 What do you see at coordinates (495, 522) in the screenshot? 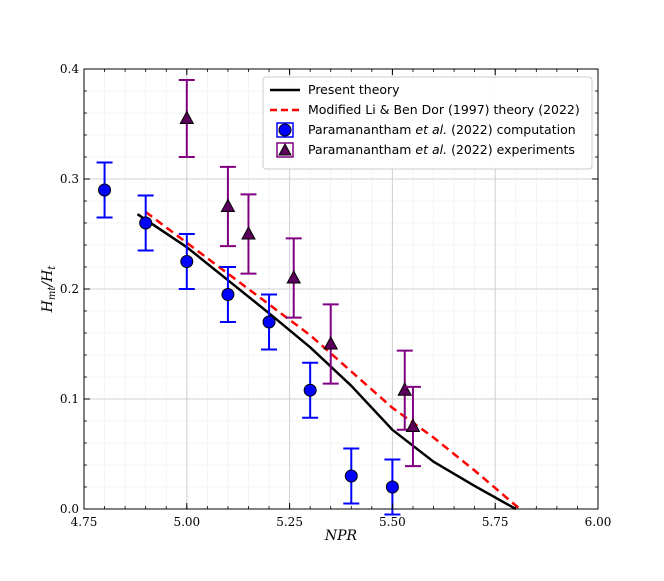
I see `x-tick-label: 5.75` at bounding box center [495, 522].